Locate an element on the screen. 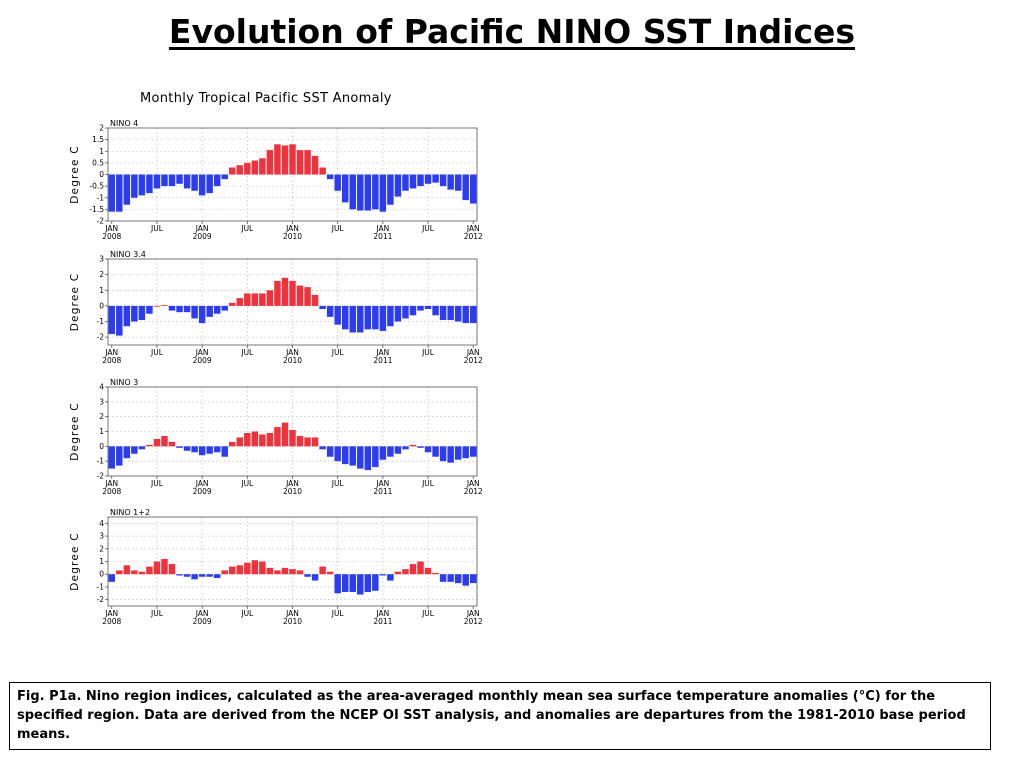 The width and height of the screenshot is (1024, 768). nino4-ytick-label: 2 is located at coordinates (101, 128).